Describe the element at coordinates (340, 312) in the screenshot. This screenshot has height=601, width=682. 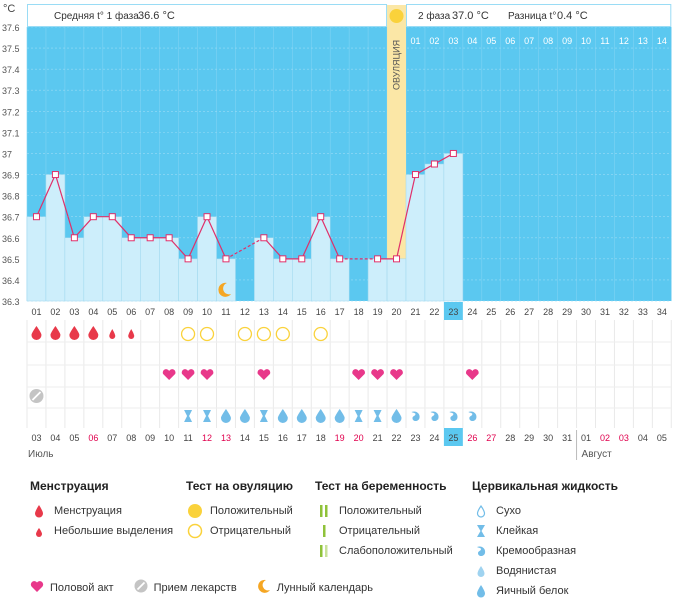
I see `cycle-day-label: 17` at that location.